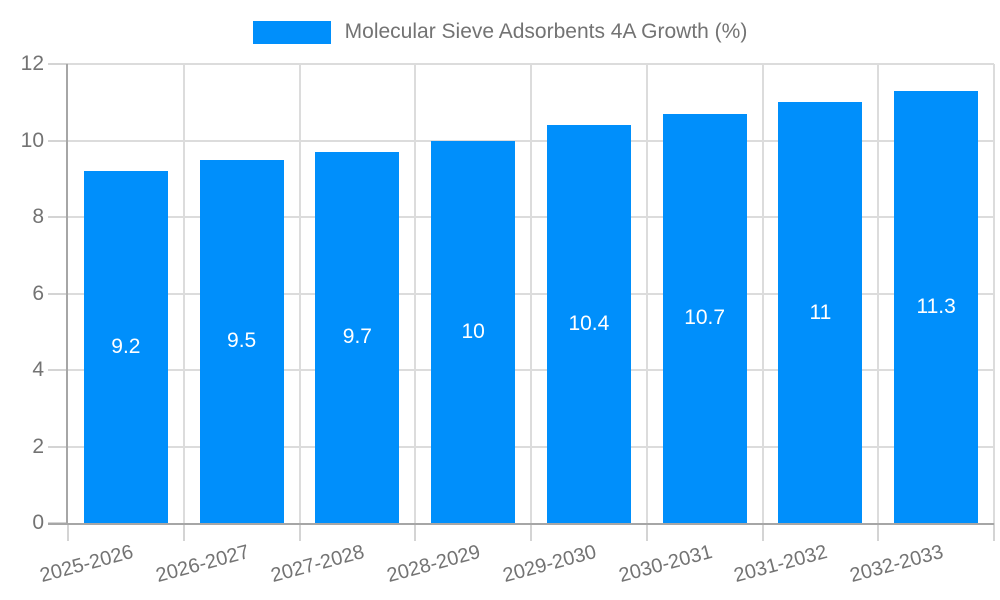  What do you see at coordinates (38, 293) in the screenshot?
I see `y-axis-label: 6` at bounding box center [38, 293].